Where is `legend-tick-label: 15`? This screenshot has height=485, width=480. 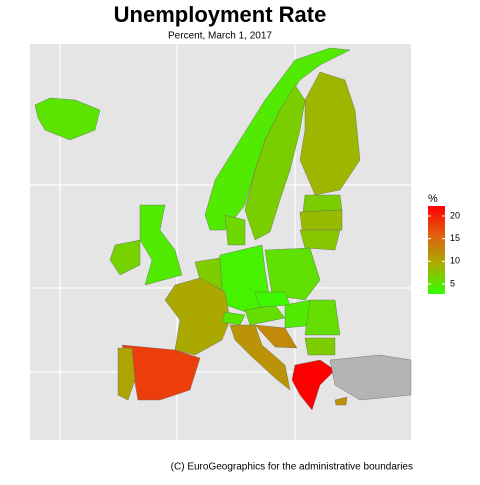 legend-tick-label: 15 is located at coordinates (455, 238).